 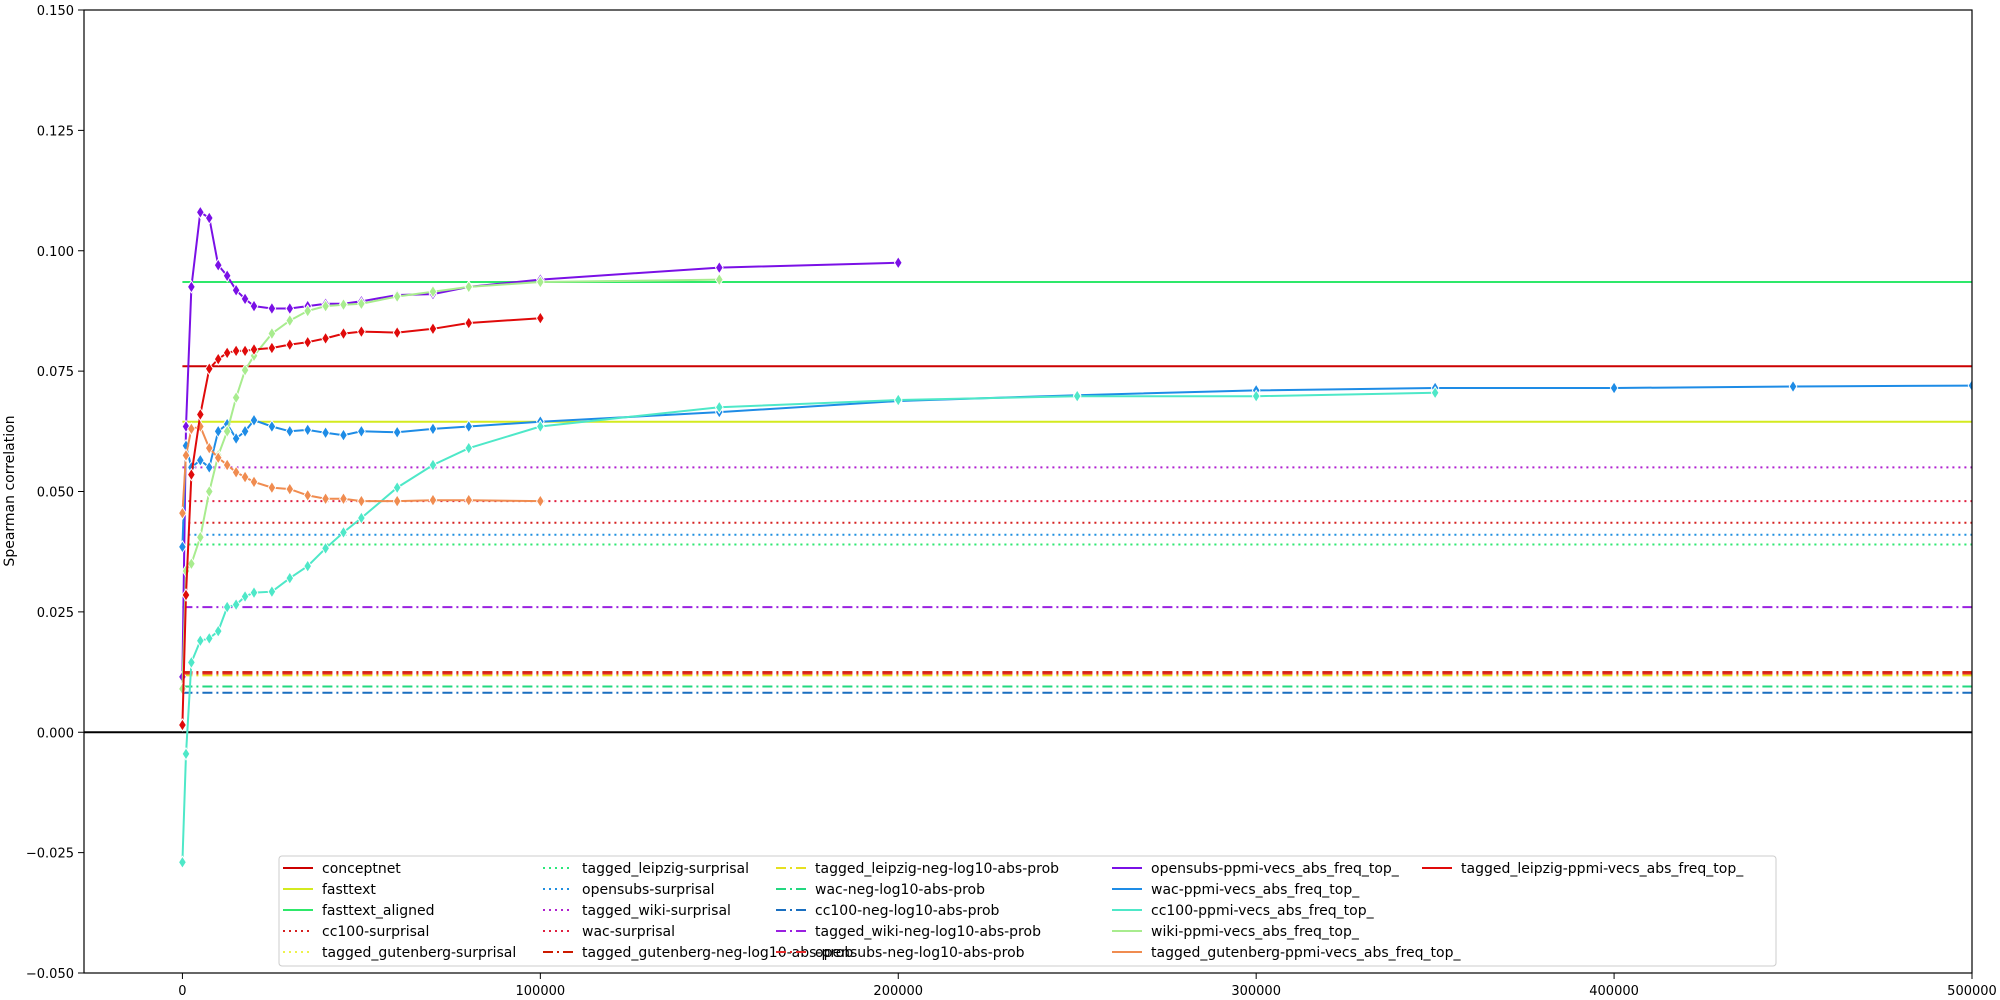 I want to click on legend-label: cc100-ppmi-vecs_abs_freq_top_, so click(x=1263, y=911).